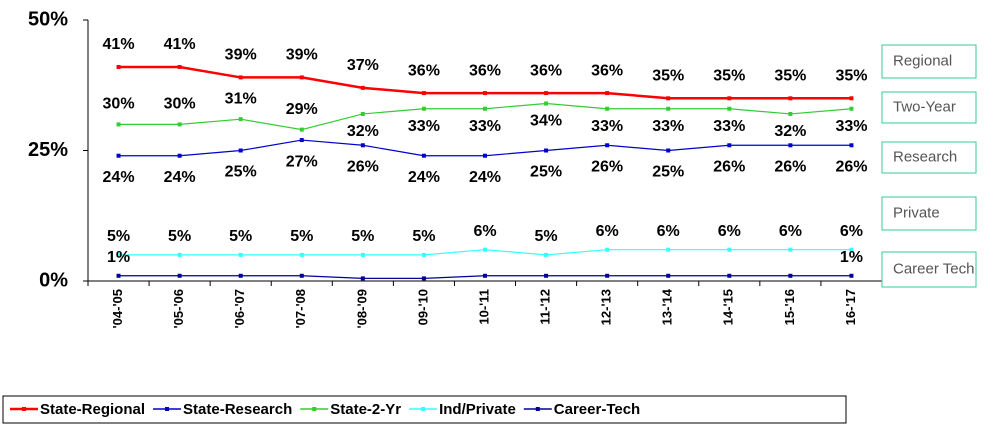  What do you see at coordinates (92, 409) in the screenshot?
I see `legend-label: State-Regional` at bounding box center [92, 409].